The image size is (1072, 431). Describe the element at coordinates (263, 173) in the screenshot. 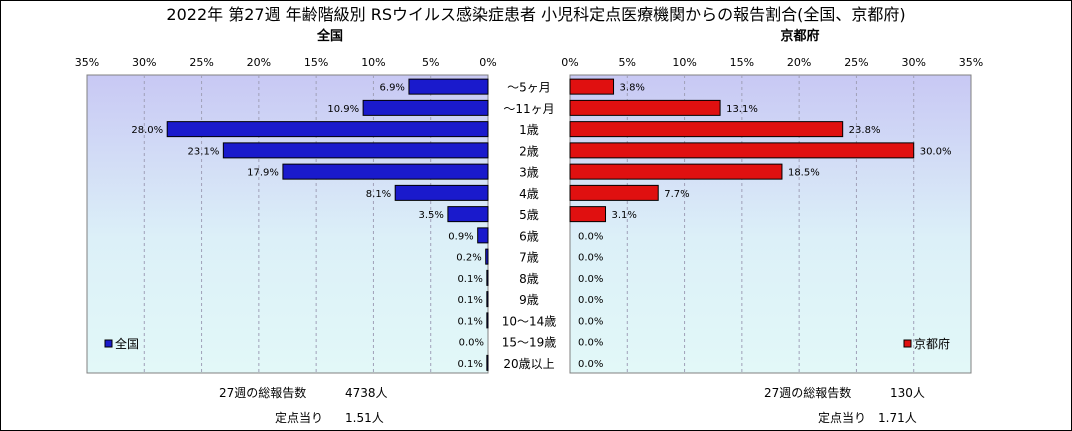

I see `data-label-left: 17.9%` at that location.